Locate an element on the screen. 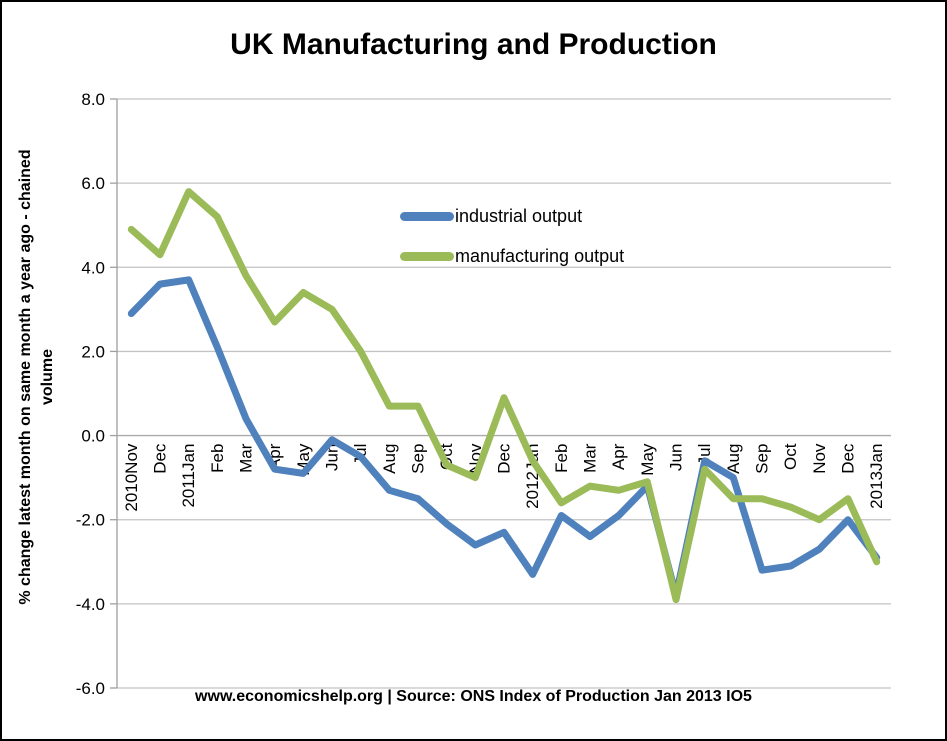  x-tick-label: Nov is located at coordinates (819, 458).